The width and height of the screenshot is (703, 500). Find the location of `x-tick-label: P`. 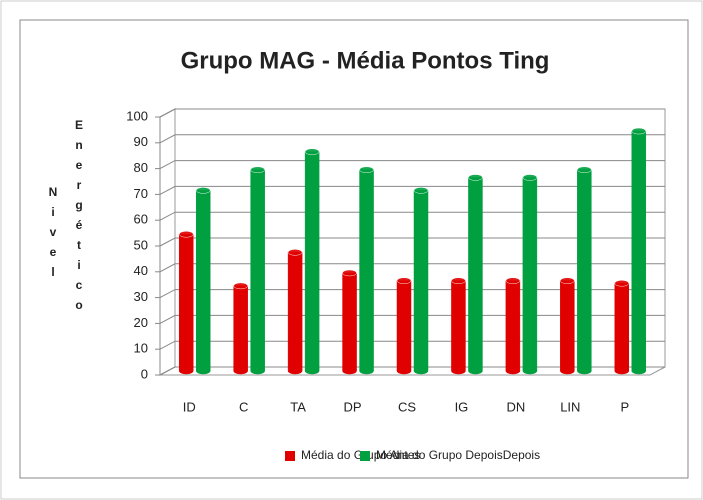

x-tick-label: P is located at coordinates (624, 406).